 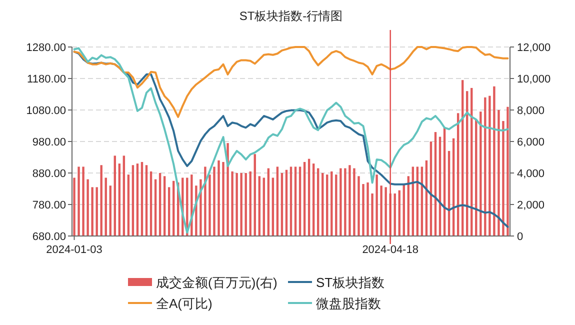 What do you see at coordinates (49, 174) in the screenshot?
I see `y-tick-label: 880.00` at bounding box center [49, 174].